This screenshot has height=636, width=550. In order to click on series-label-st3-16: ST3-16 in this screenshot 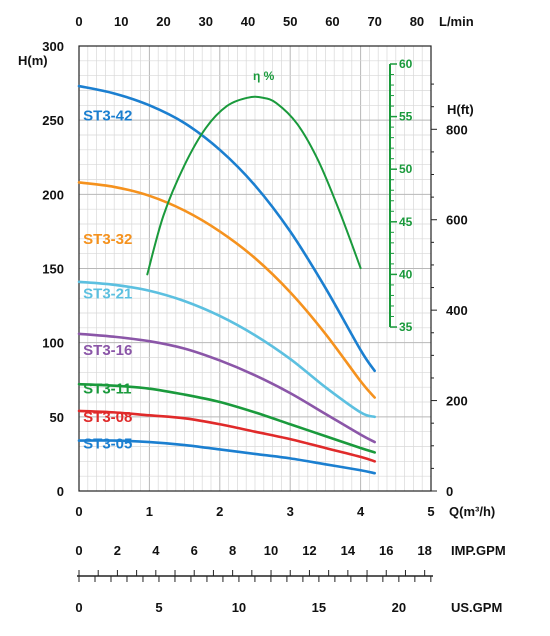, I will do `click(107, 350)`.